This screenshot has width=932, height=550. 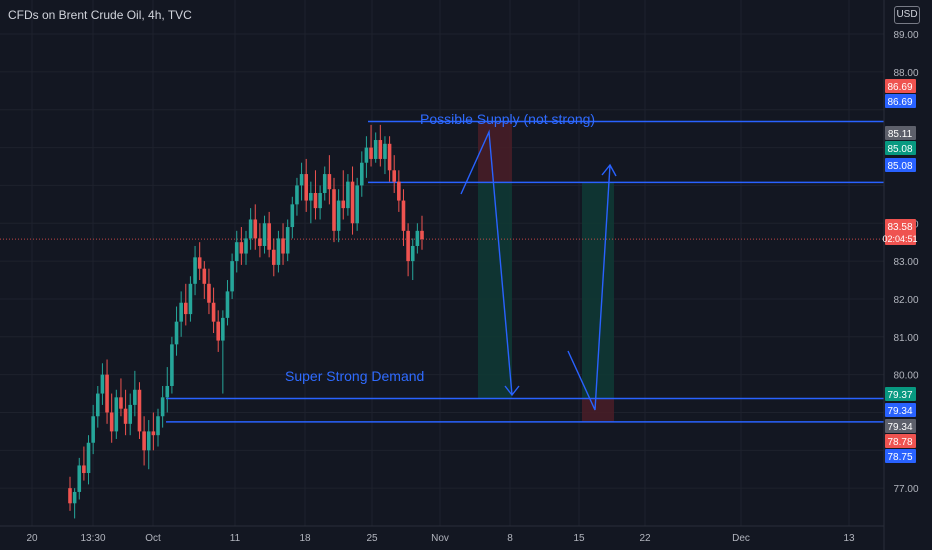 I want to click on arrowhead-up, so click(x=609, y=170).